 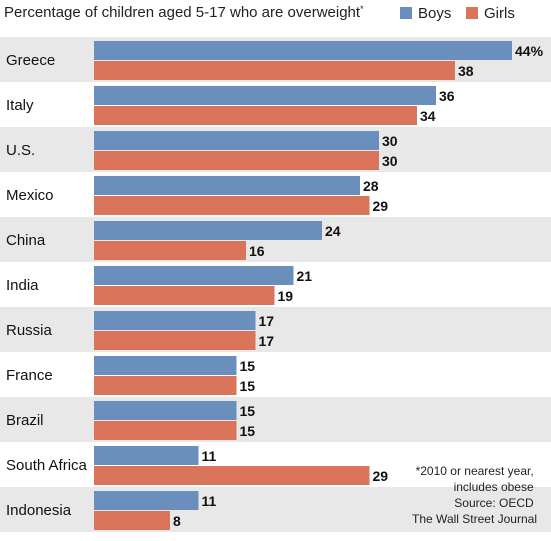 What do you see at coordinates (146, 500) in the screenshot?
I see `bar-boys-indonesia` at bounding box center [146, 500].